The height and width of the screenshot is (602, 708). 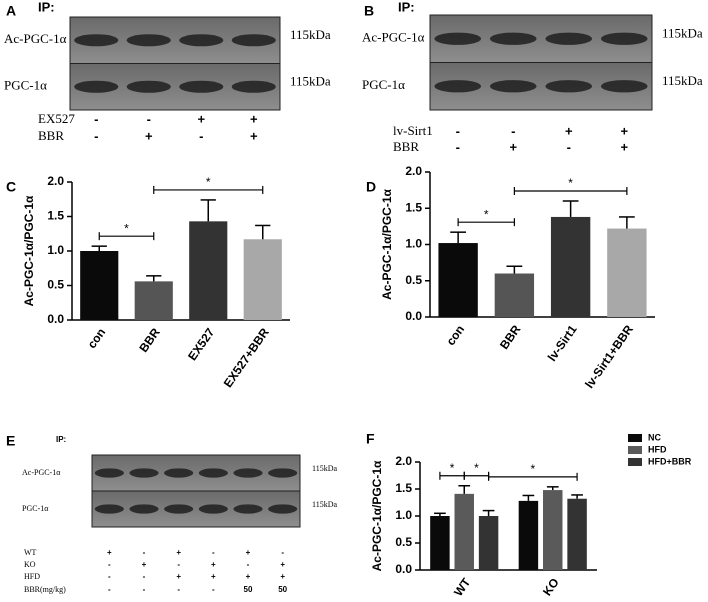 What do you see at coordinates (654, 437) in the screenshot?
I see `legend-label: NC` at bounding box center [654, 437].